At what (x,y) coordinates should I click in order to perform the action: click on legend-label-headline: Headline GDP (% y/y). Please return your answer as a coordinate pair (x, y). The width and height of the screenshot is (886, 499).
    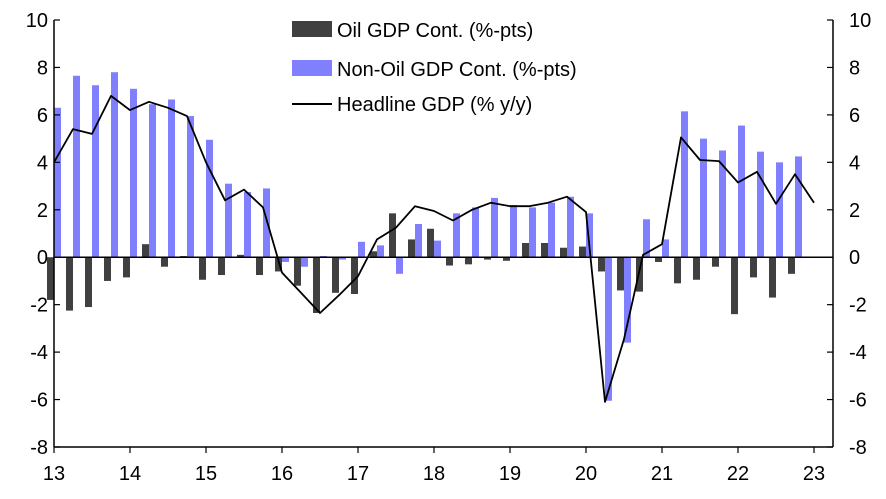
    Looking at the image, I should click on (434, 105).